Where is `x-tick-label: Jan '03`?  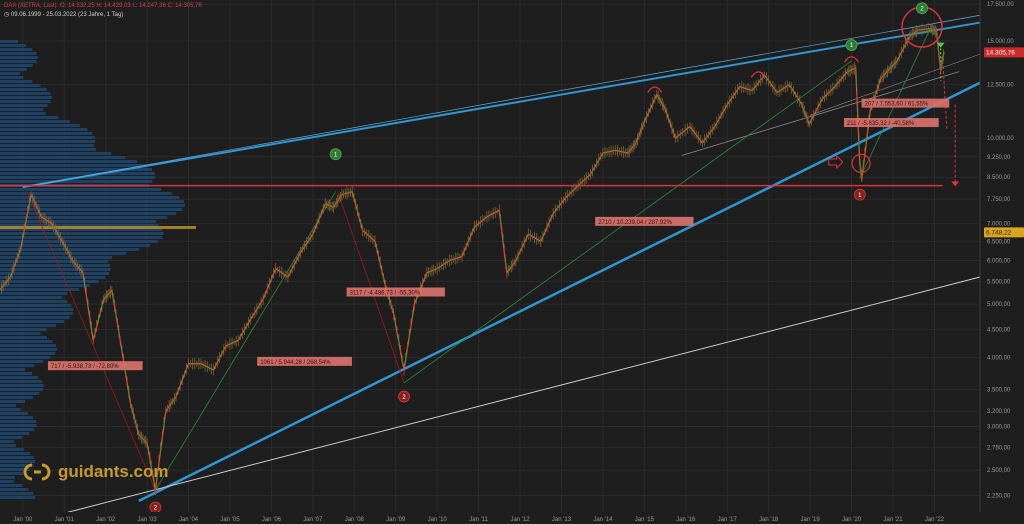 x-tick-label: Jan '03 is located at coordinates (148, 520).